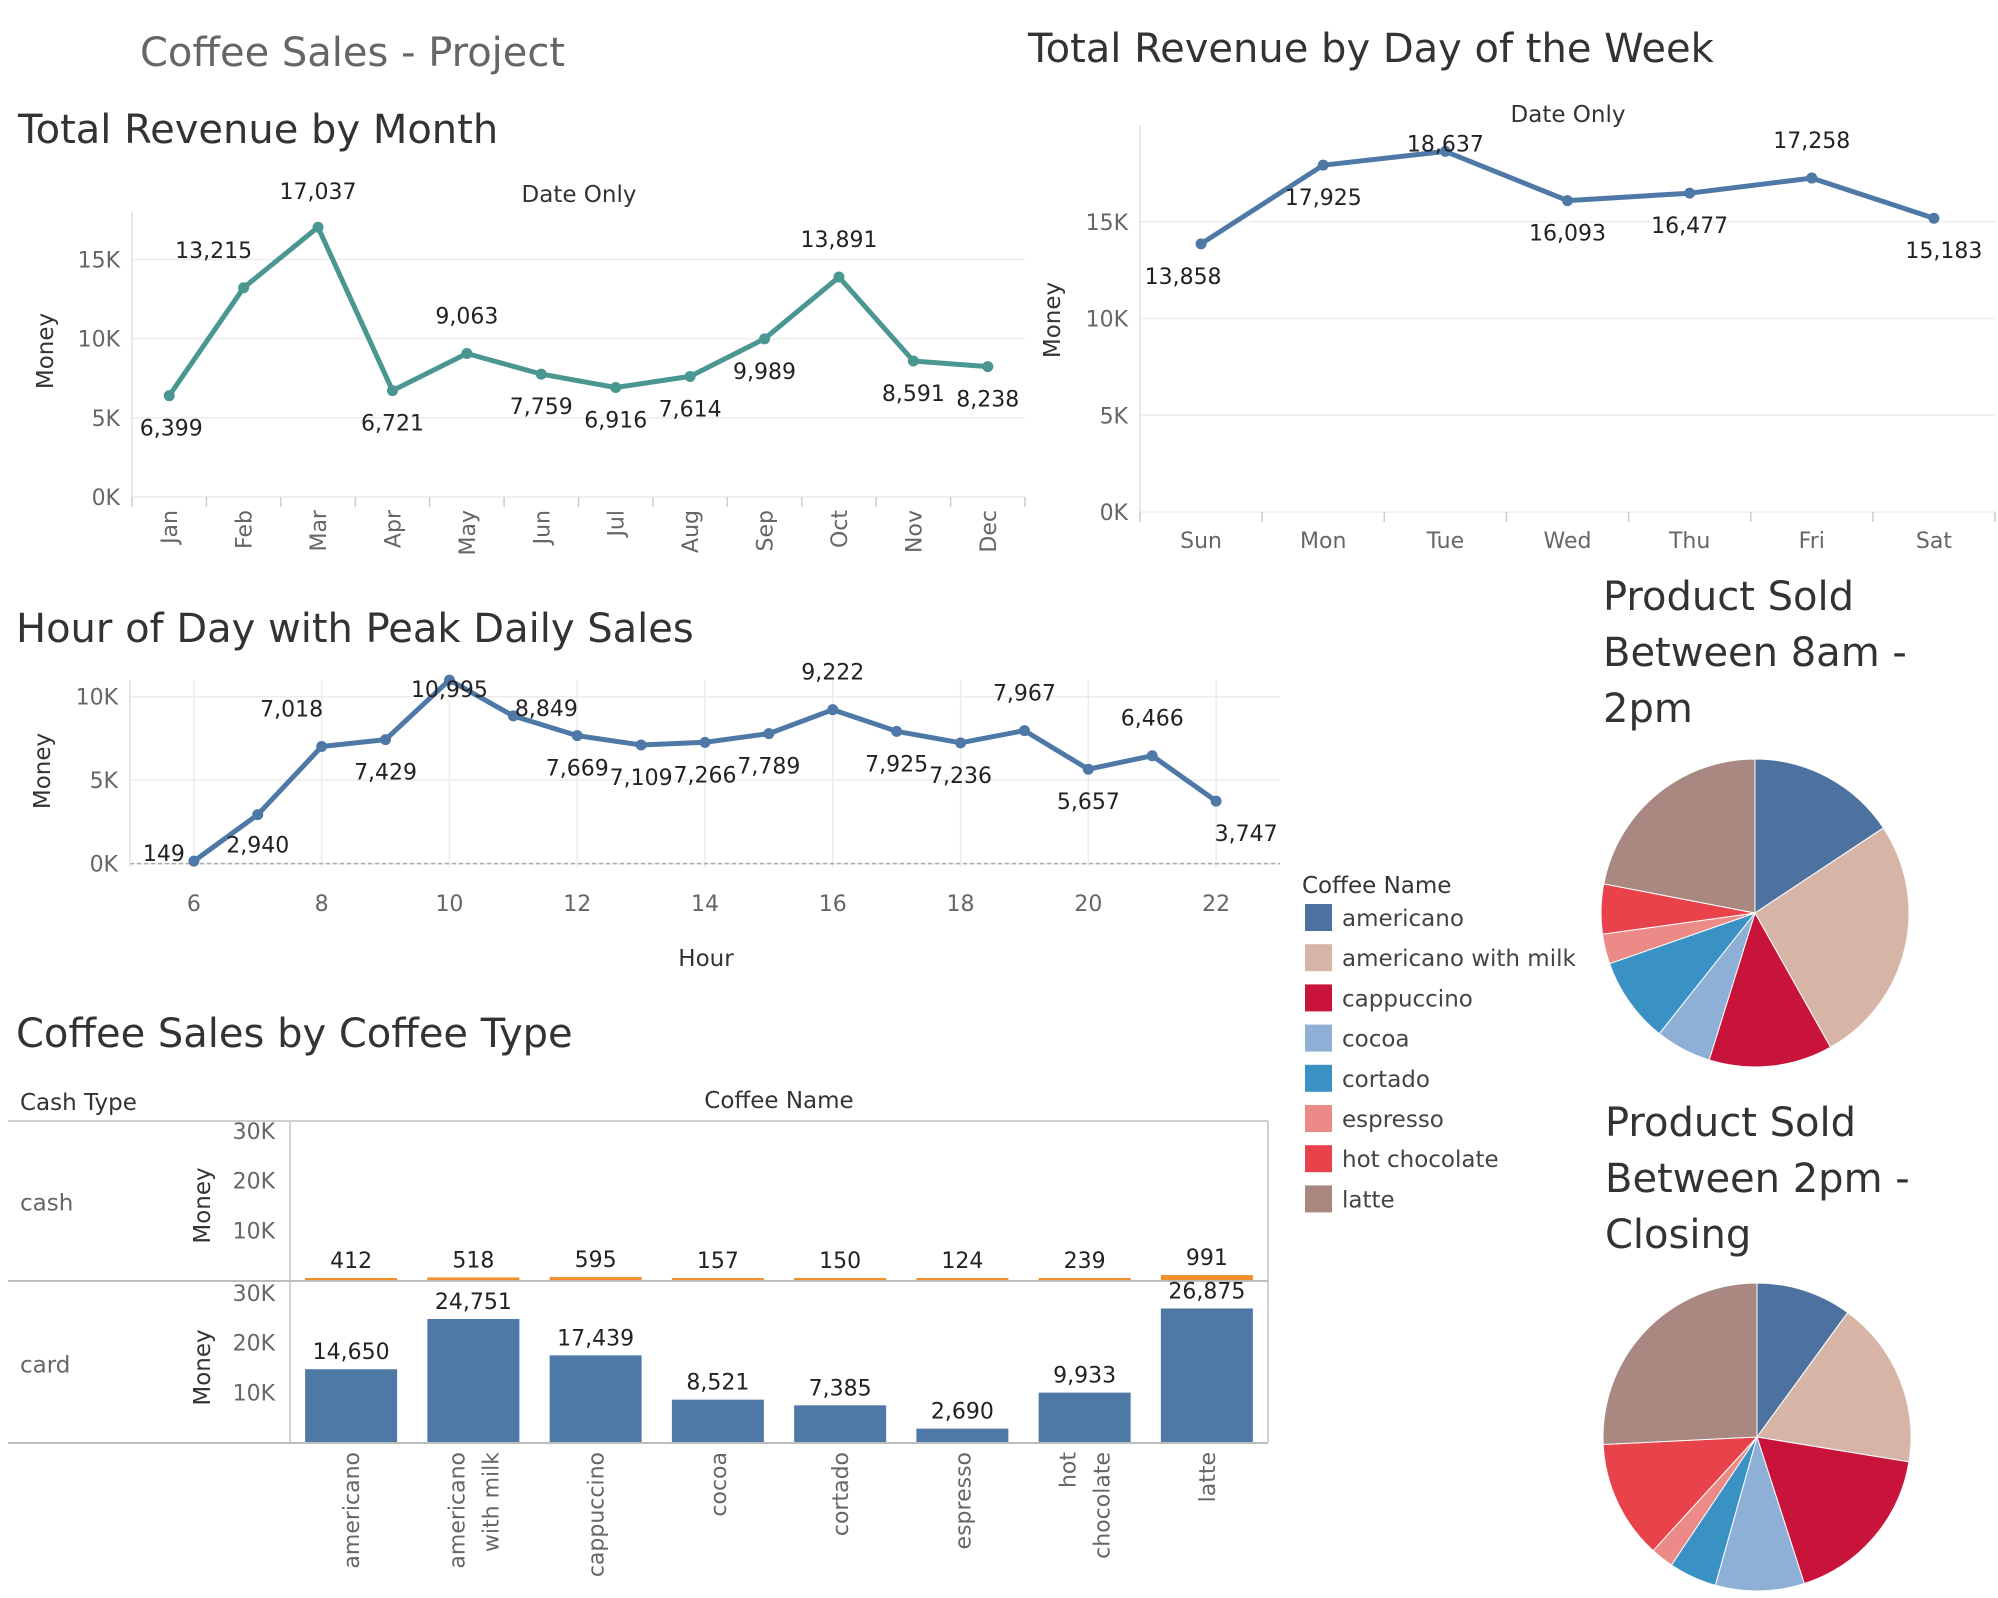  Describe the element at coordinates (1755, 653) in the screenshot. I see `pie-morning-title-line-2: Between 8am -` at that location.